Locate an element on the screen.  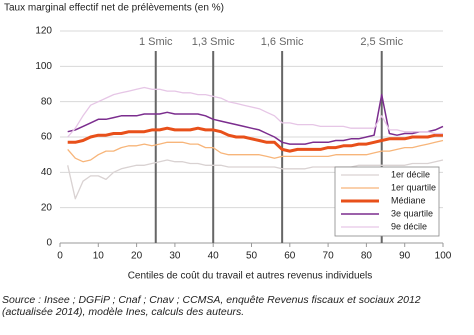
y-tick-label: 20 is located at coordinates (47, 207).